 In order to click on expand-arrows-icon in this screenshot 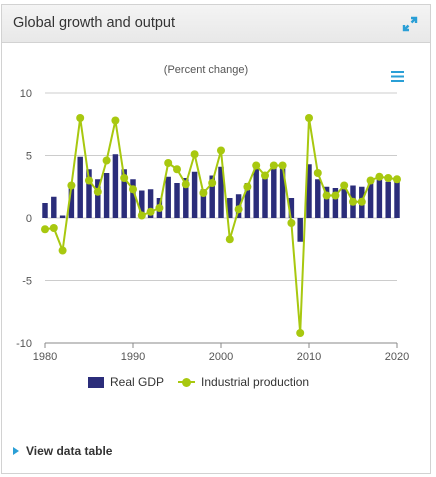, I will do `click(410, 24)`.